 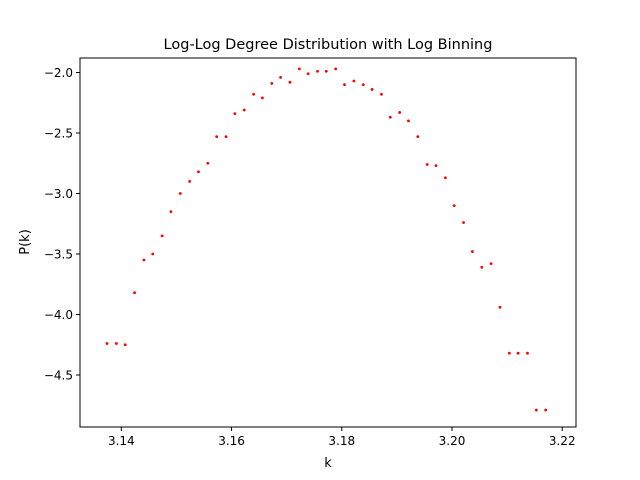 What do you see at coordinates (328, 463) in the screenshot?
I see `x-axis-label: k` at bounding box center [328, 463].